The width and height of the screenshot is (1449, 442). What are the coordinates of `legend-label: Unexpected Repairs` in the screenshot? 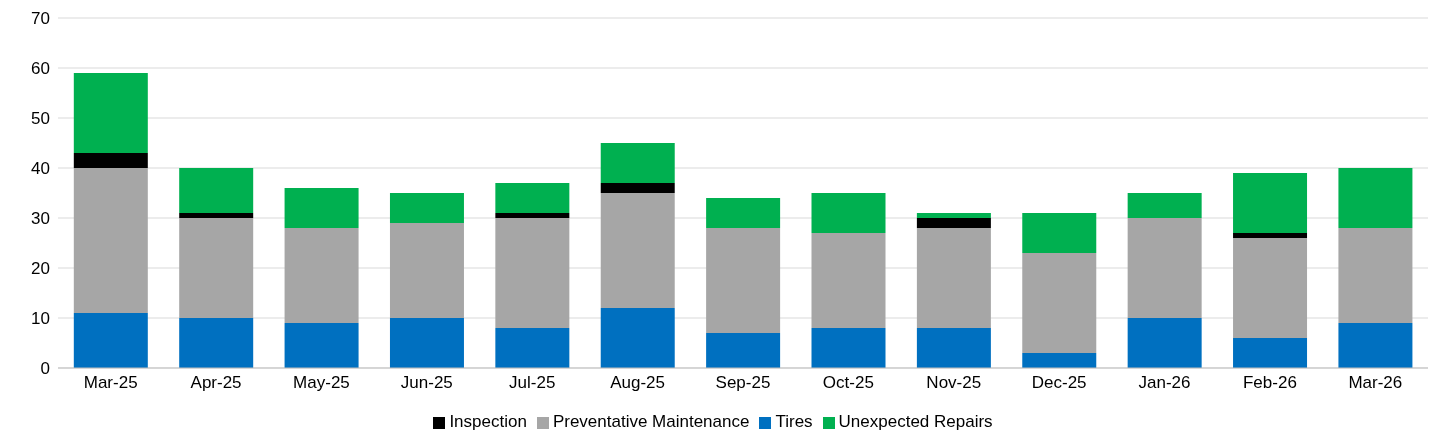 It's located at (915, 421).